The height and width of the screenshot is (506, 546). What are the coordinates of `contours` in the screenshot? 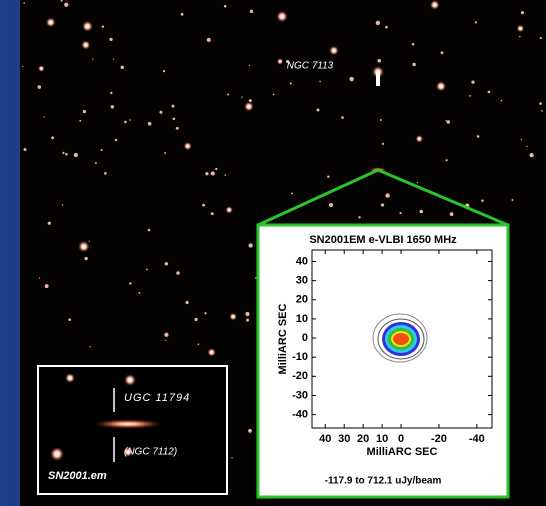 It's located at (400, 338).